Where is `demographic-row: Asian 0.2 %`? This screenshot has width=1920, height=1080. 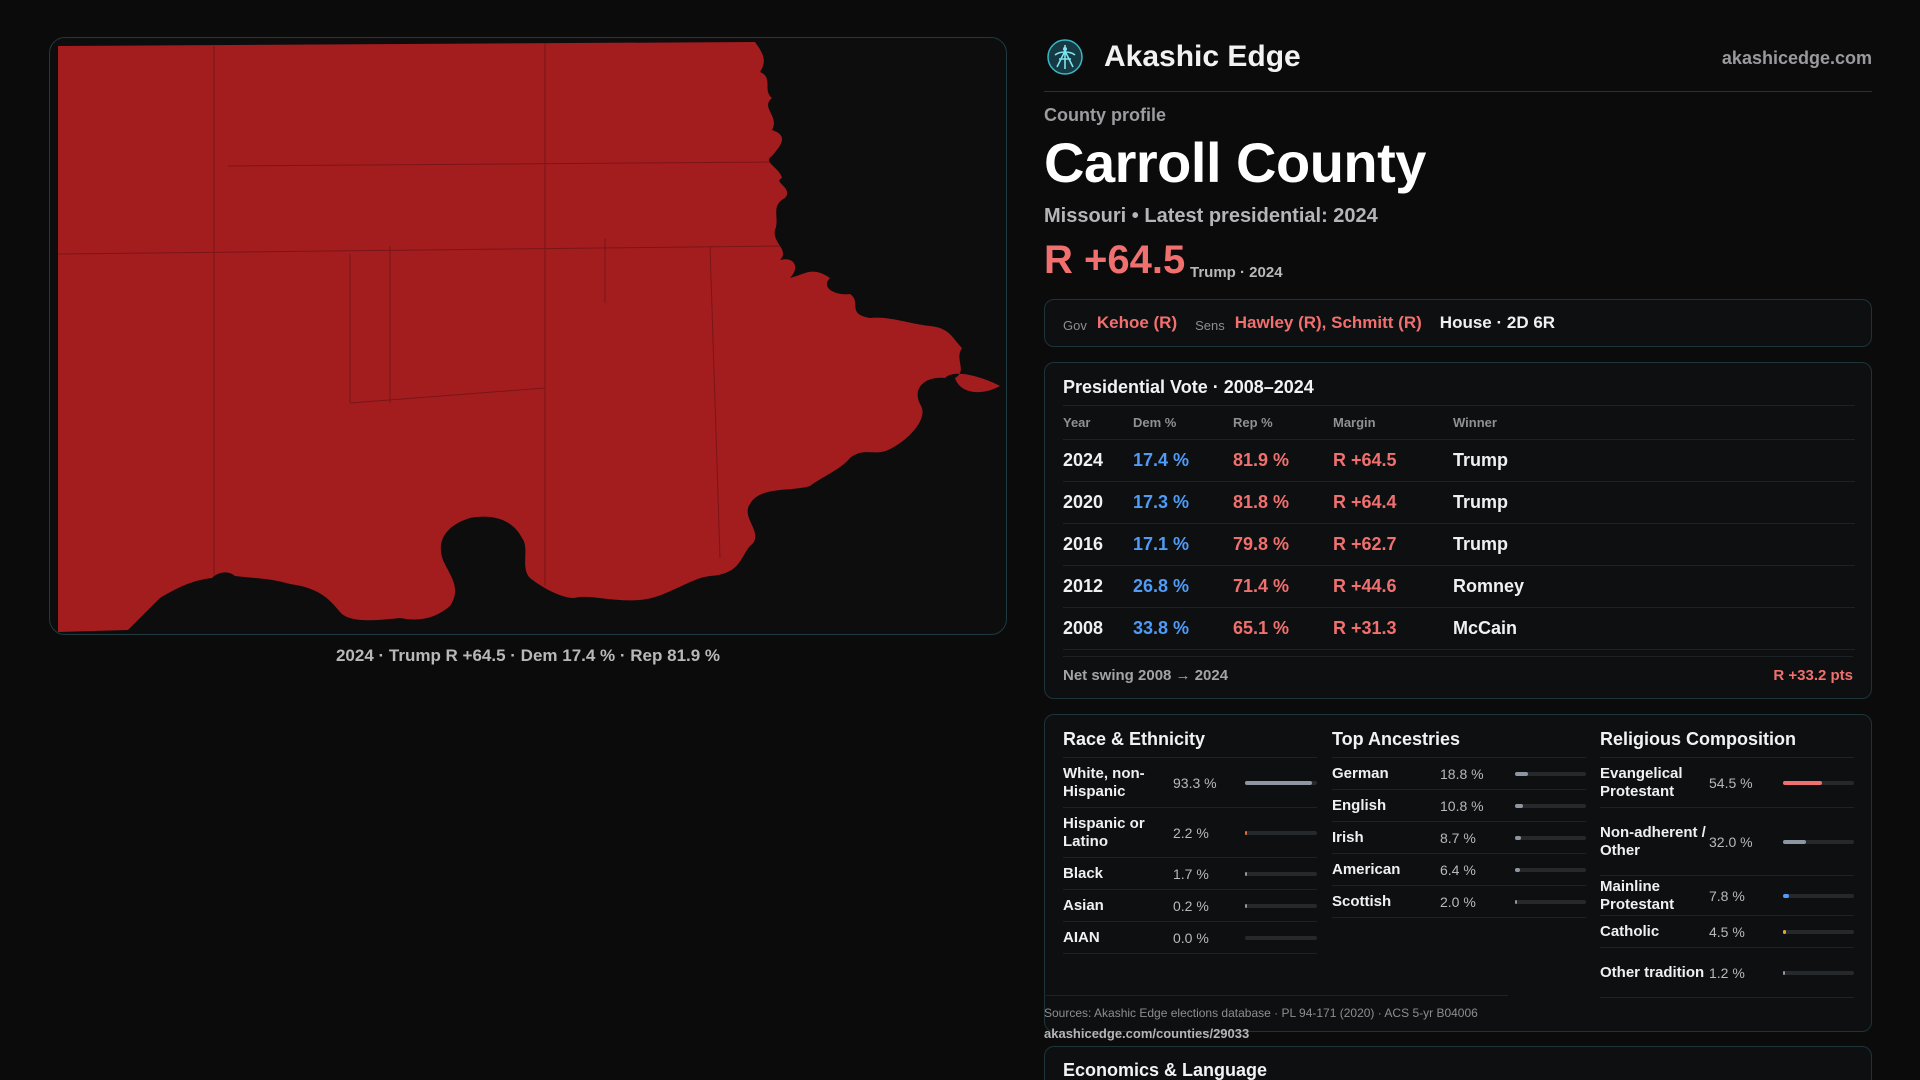
demographic-row: Asian 0.2 % is located at coordinates (1190, 906).